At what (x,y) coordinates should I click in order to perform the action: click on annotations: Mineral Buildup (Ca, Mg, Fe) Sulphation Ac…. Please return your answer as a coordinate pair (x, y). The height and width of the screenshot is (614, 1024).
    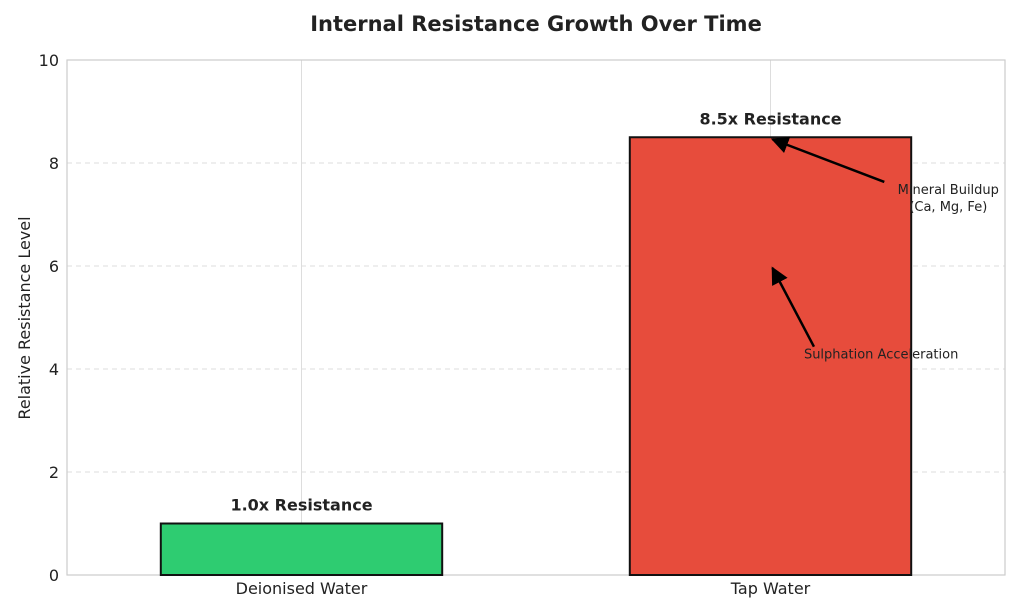
    Looking at the image, I should click on (884, 249).